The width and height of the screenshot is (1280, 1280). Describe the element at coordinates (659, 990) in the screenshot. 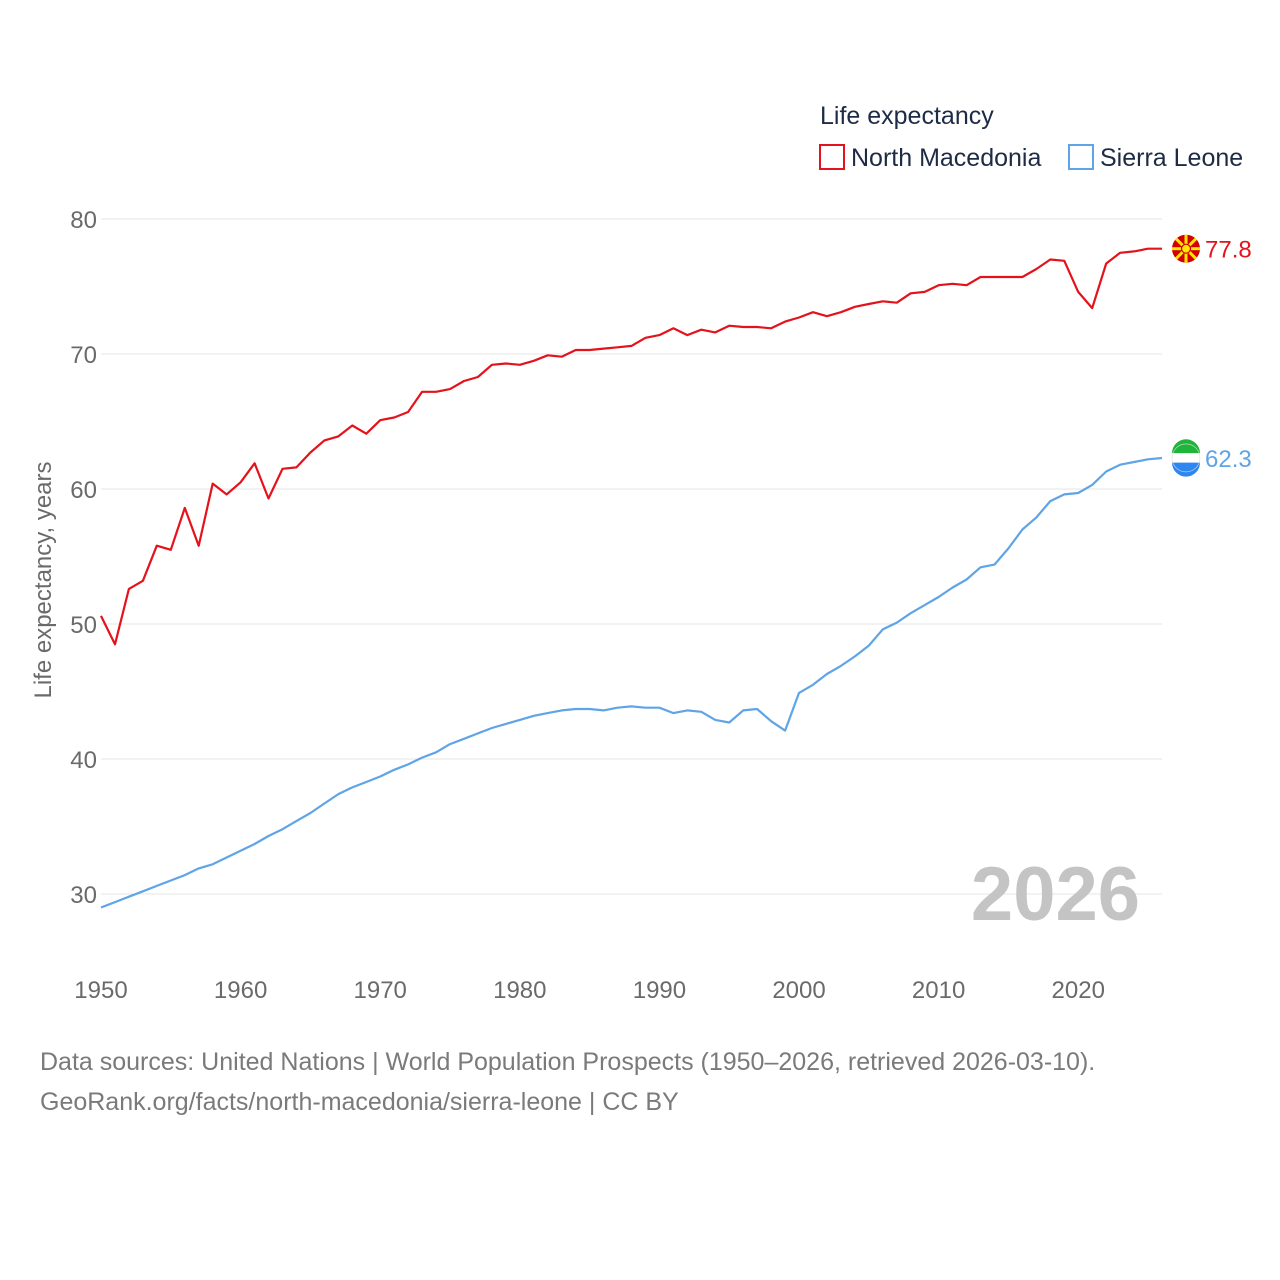

I see `x-tick-label-1990: 1990` at that location.